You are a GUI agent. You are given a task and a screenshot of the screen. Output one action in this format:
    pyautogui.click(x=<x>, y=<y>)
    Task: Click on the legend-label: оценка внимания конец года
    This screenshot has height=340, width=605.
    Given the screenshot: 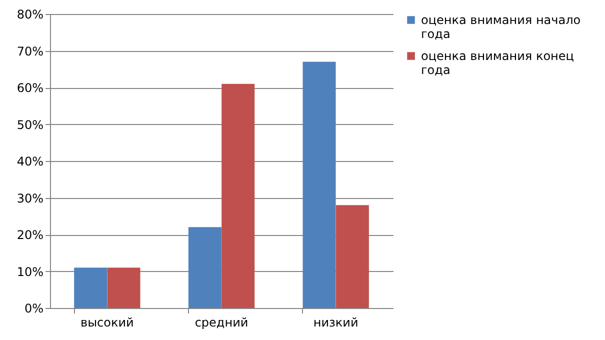 What is the action you would take?
    pyautogui.click(x=497, y=63)
    